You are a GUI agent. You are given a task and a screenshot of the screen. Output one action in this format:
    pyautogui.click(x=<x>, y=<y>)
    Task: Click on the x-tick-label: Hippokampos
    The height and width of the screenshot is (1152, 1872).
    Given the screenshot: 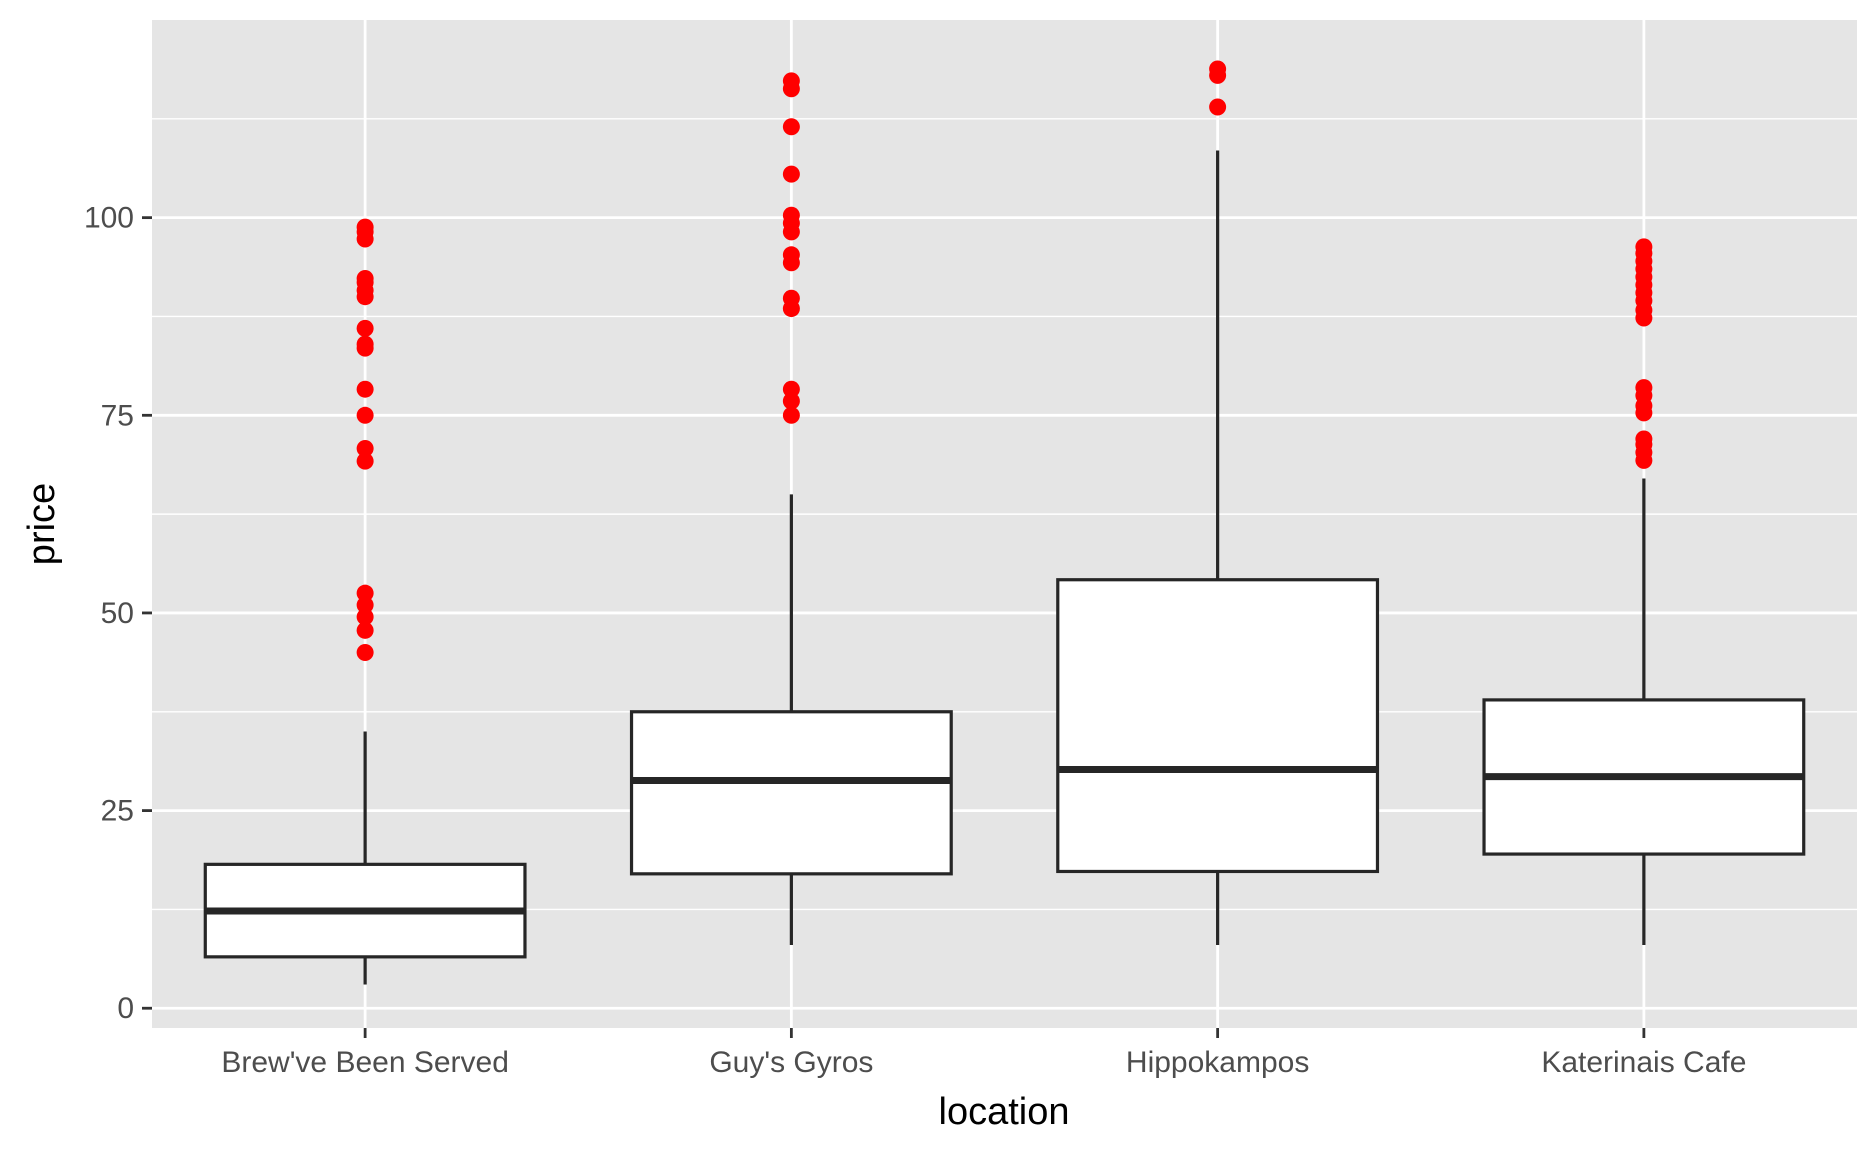 What is the action you would take?
    pyautogui.click(x=1217, y=1062)
    